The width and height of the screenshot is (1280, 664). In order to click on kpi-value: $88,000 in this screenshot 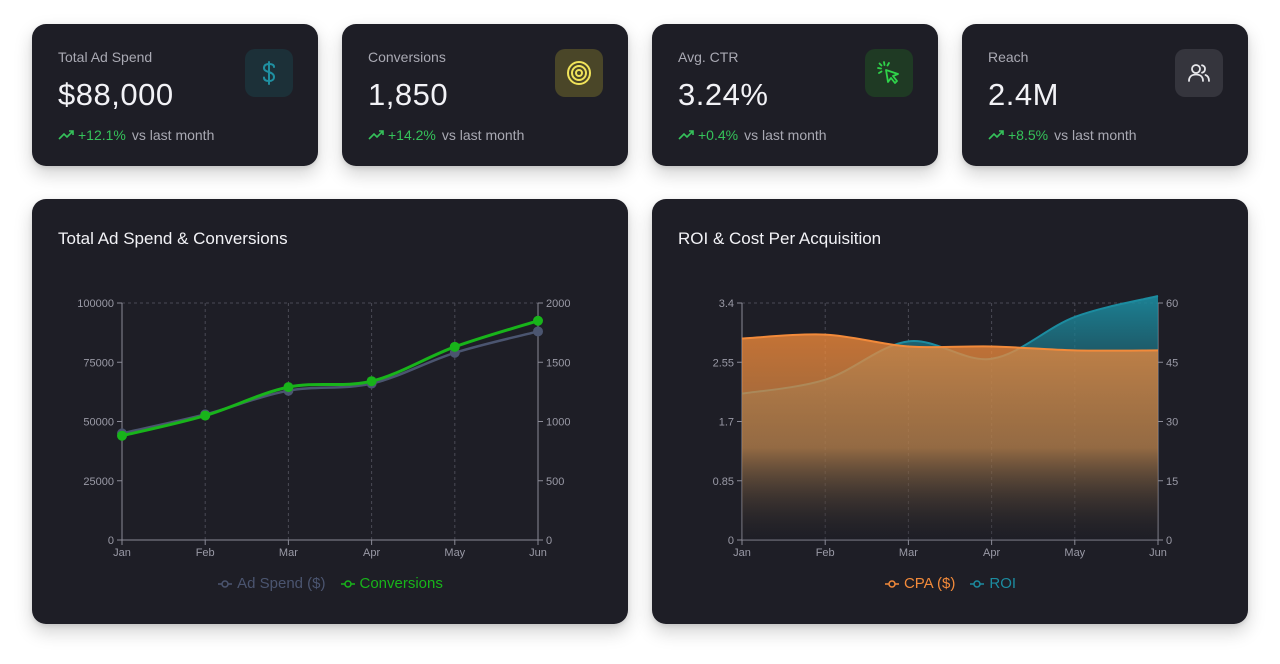, I will do `click(116, 94)`.